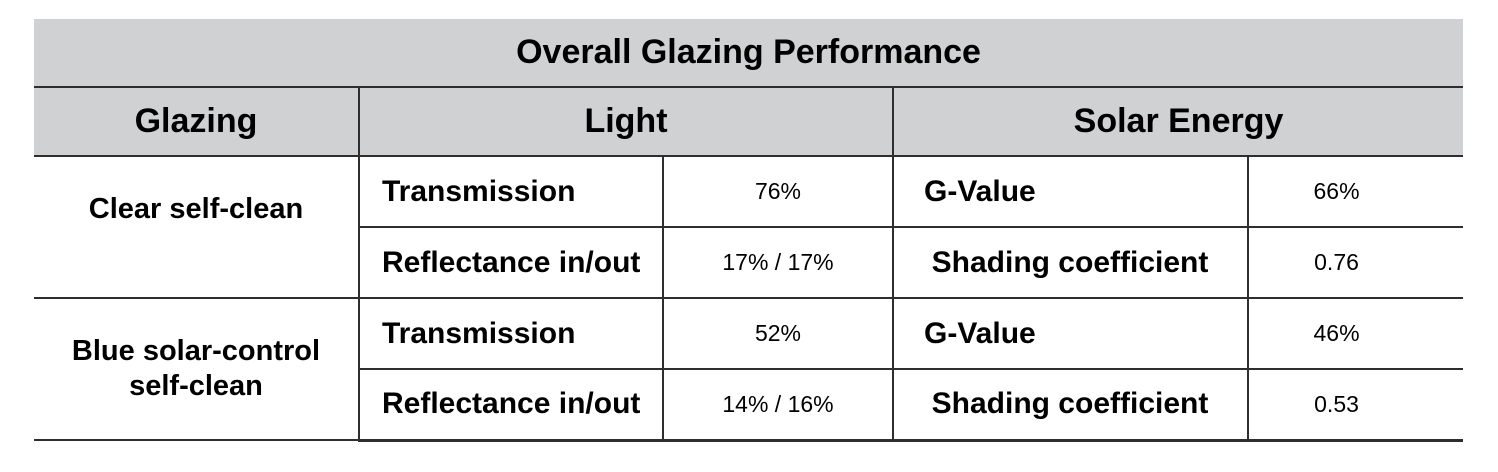 The image size is (1498, 472). I want to click on metric-value-transmission: 76%, so click(778, 191).